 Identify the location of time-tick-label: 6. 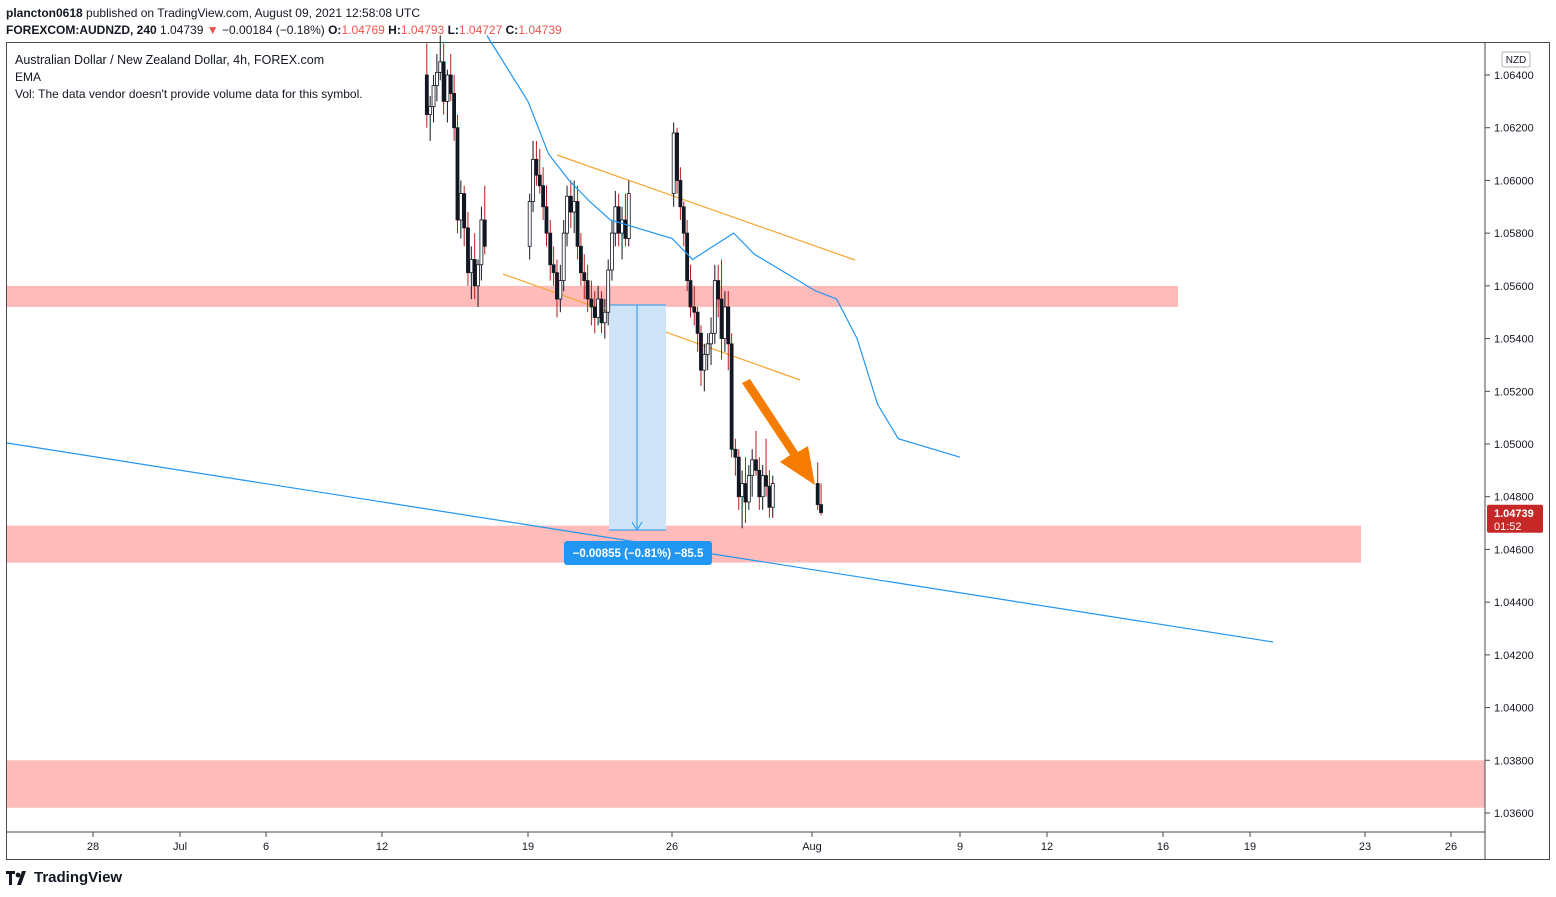
(266, 847).